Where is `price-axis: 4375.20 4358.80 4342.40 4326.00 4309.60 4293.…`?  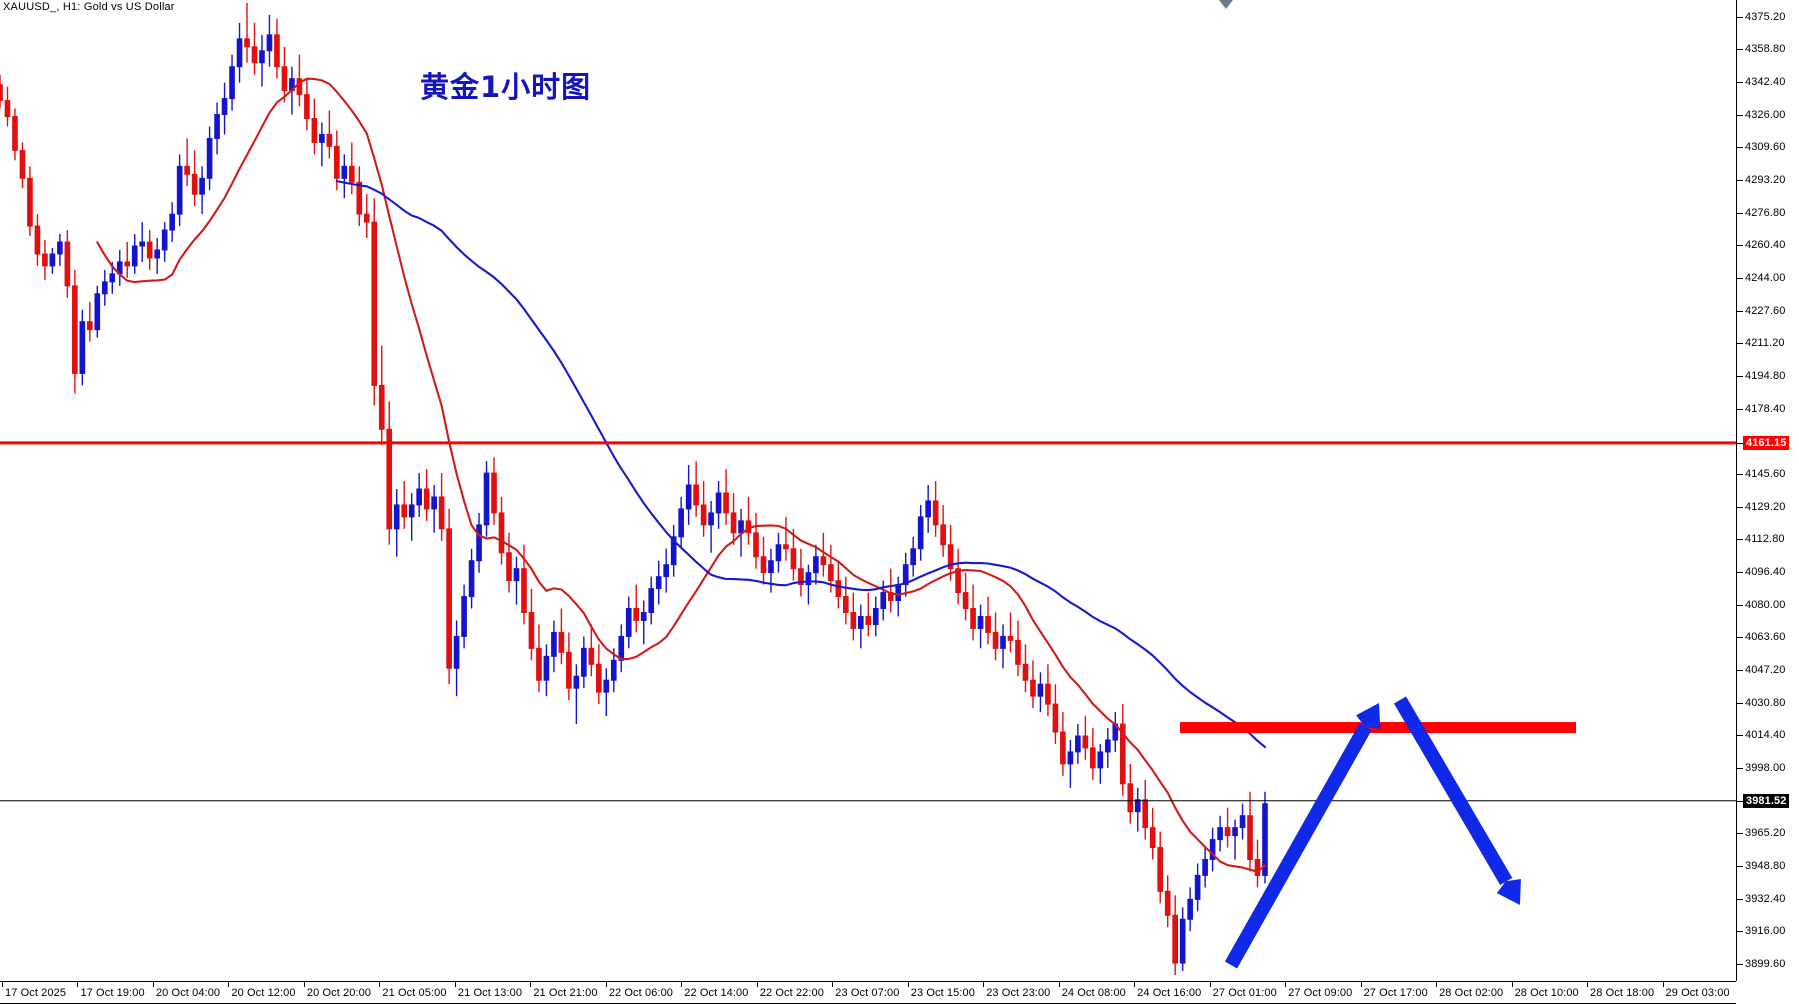 price-axis: 4375.20 4358.80 4342.40 4326.00 4309.60 4293.… is located at coordinates (1767, 490).